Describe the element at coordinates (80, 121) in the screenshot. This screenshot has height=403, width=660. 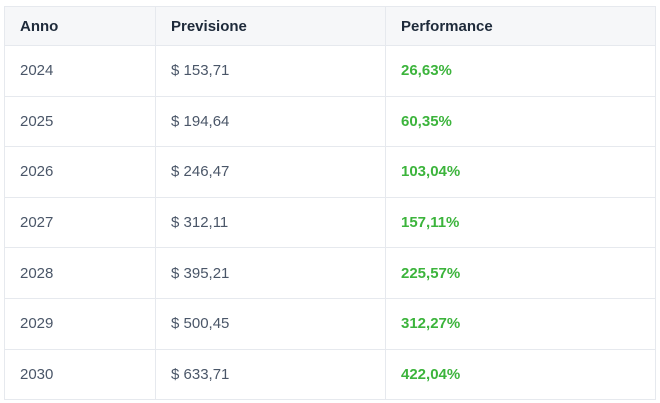
I see `year-cell: 2025` at that location.